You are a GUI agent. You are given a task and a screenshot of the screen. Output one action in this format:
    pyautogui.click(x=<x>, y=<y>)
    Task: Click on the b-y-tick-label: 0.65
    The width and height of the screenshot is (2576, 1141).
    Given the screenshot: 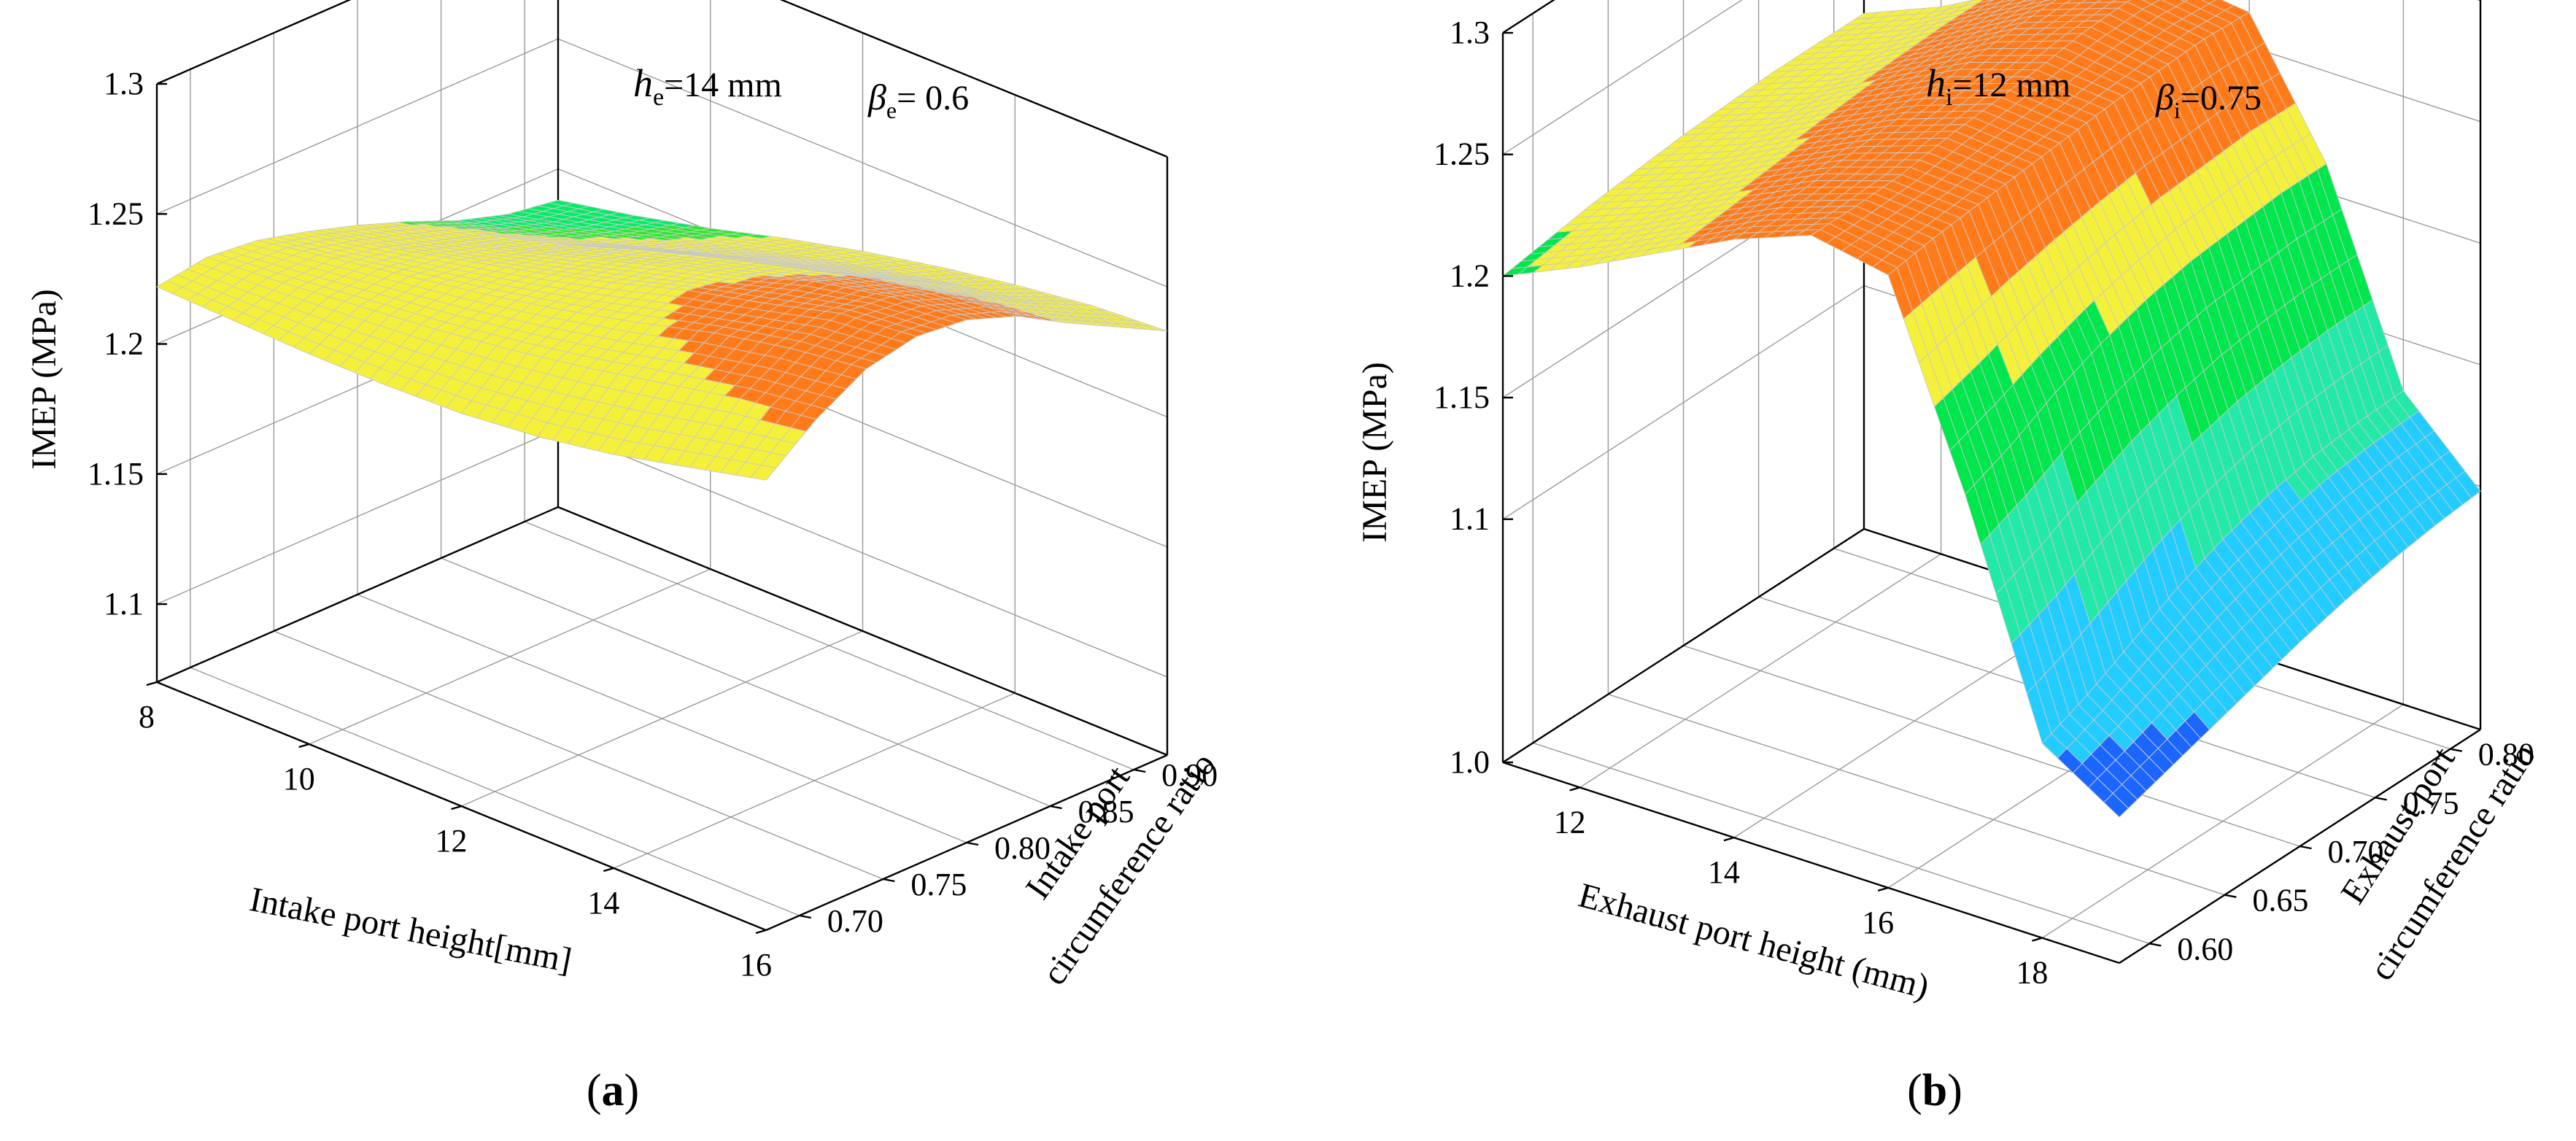 What is the action you would take?
    pyautogui.click(x=2280, y=900)
    